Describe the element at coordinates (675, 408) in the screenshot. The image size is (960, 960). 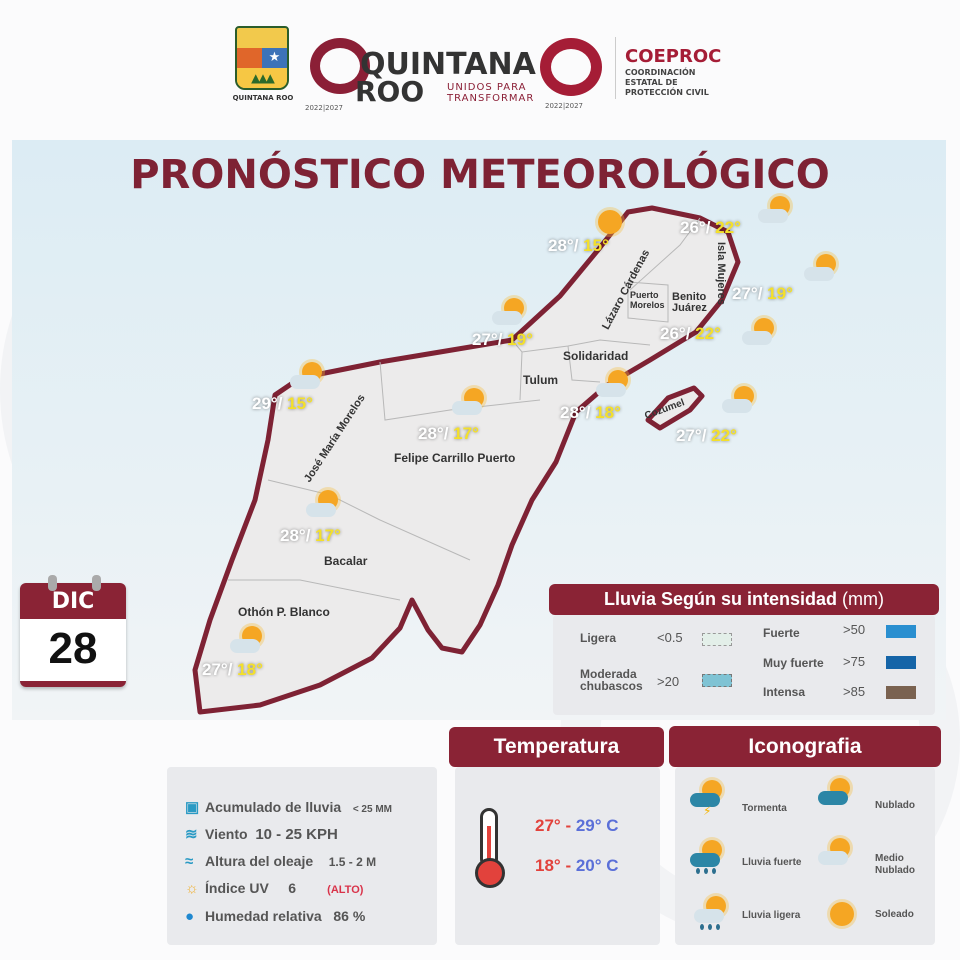
I see `cozumel-island` at that location.